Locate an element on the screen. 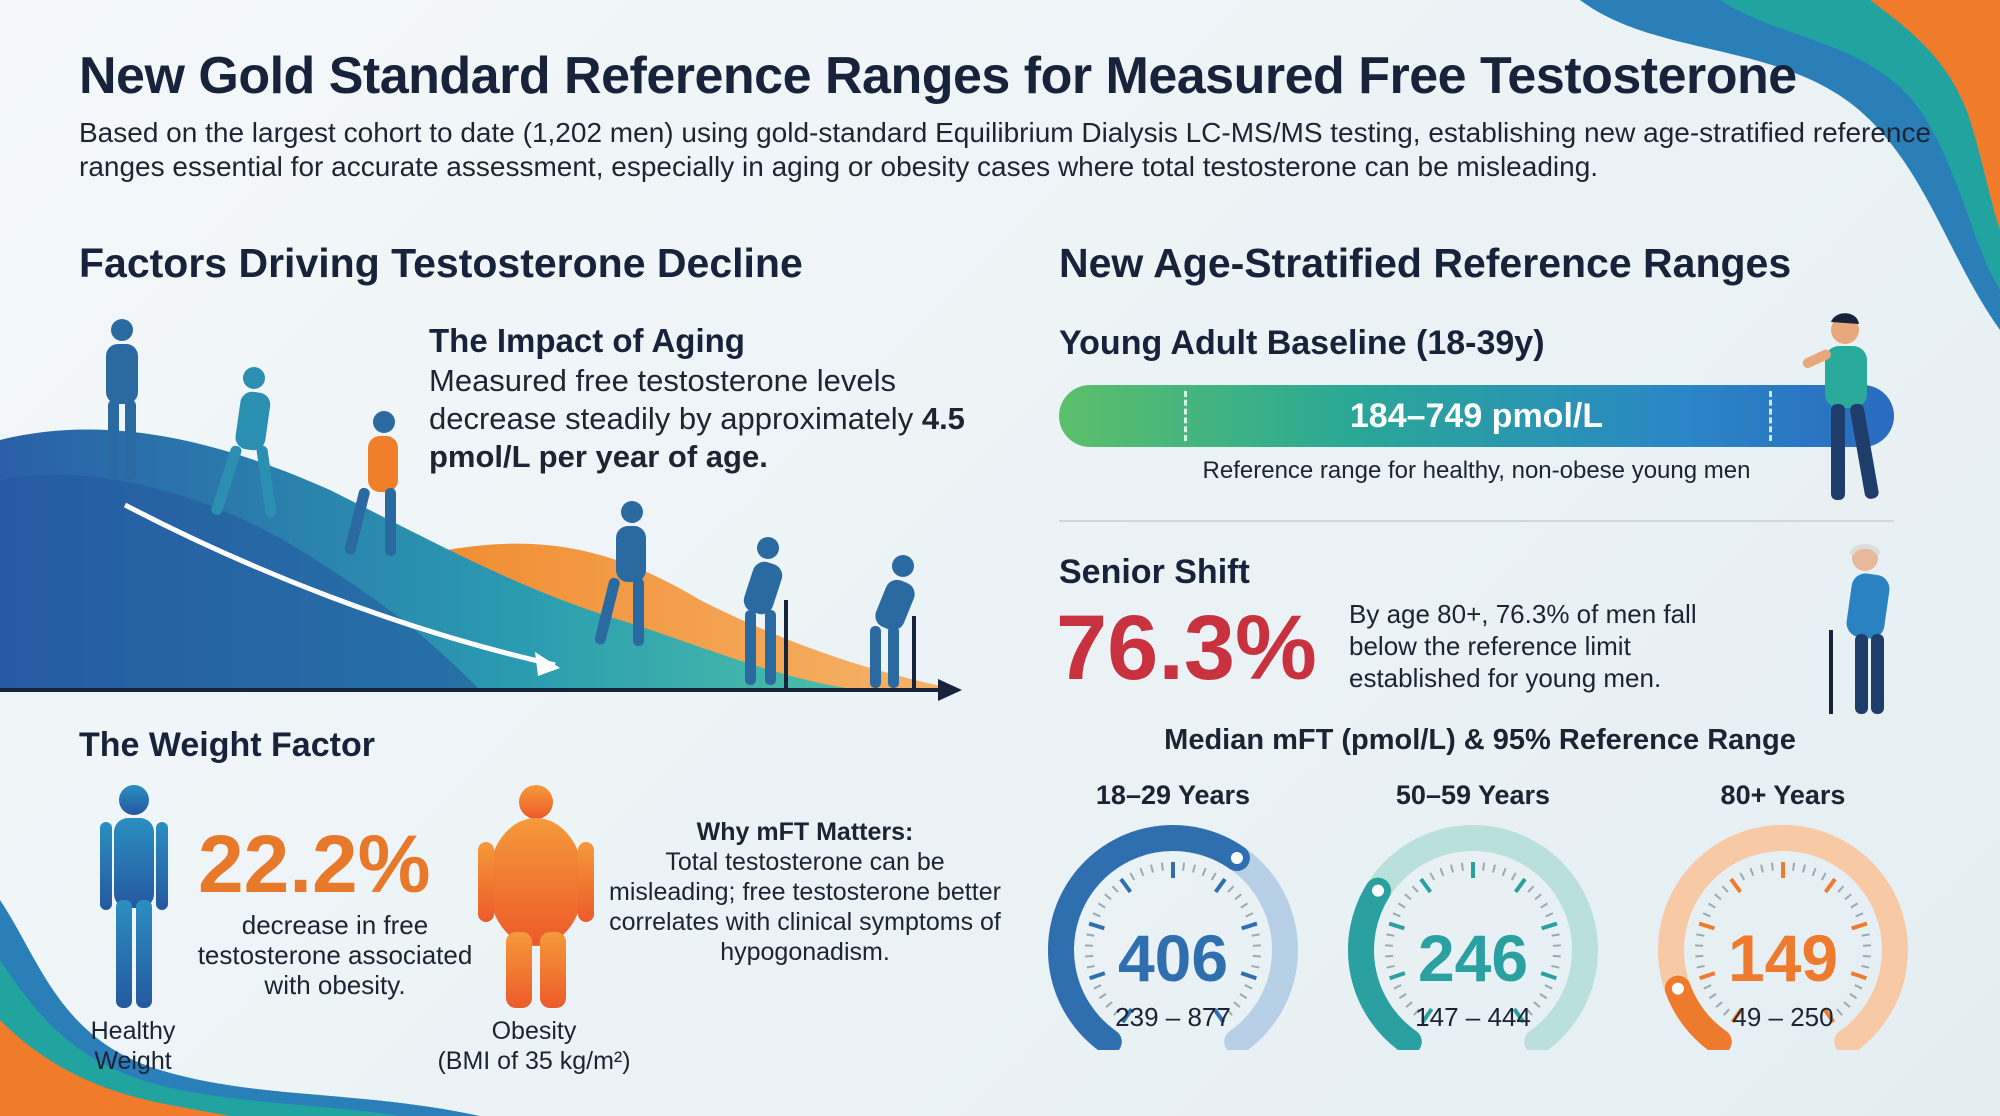 This screenshot has height=1116, width=2000. baseline-range-bar: 184–749 pmol/L is located at coordinates (1476, 416).